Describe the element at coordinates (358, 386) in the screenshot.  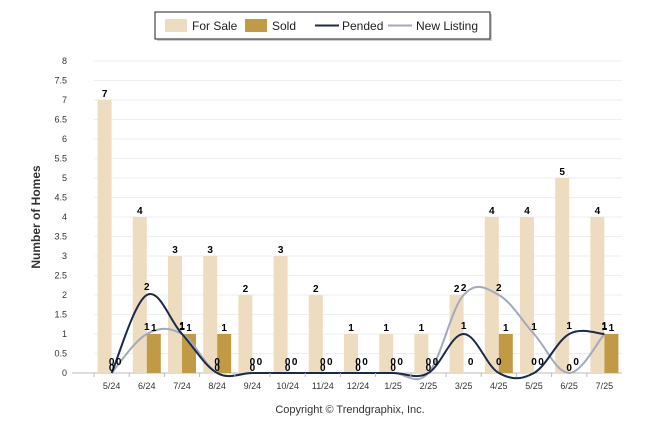
I see `x-tick-label: 12/24` at that location.